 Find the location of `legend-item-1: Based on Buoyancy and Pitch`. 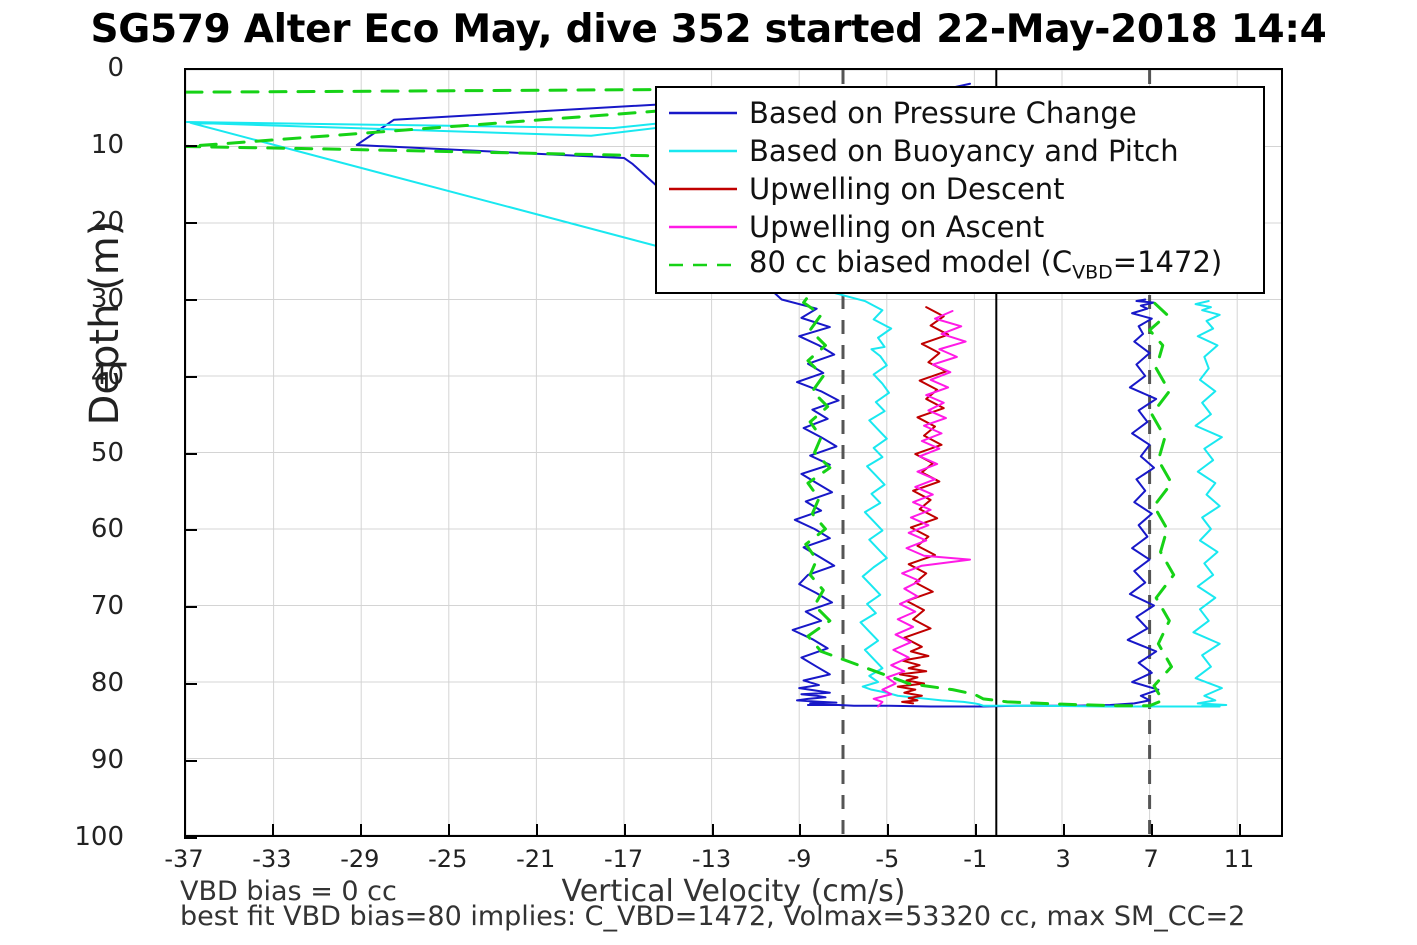

legend-item-1: Based on Buoyancy and Pitch is located at coordinates (960, 151).